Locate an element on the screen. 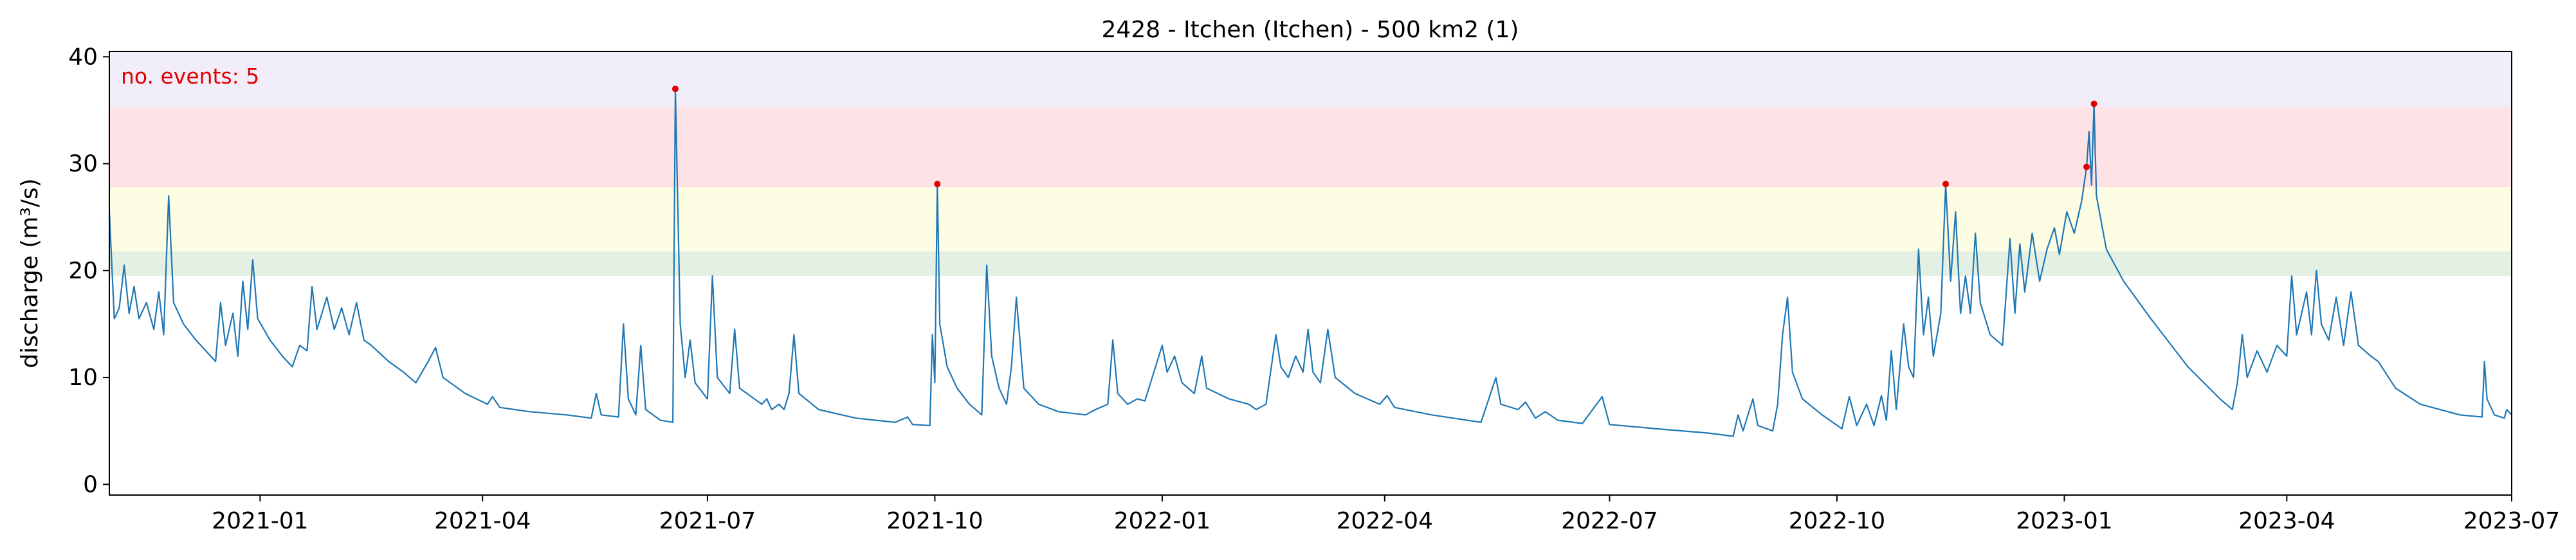 Image resolution: width=2576 pixels, height=560 pixels. x-tick-label-2021-04: 2021-04 is located at coordinates (483, 521).